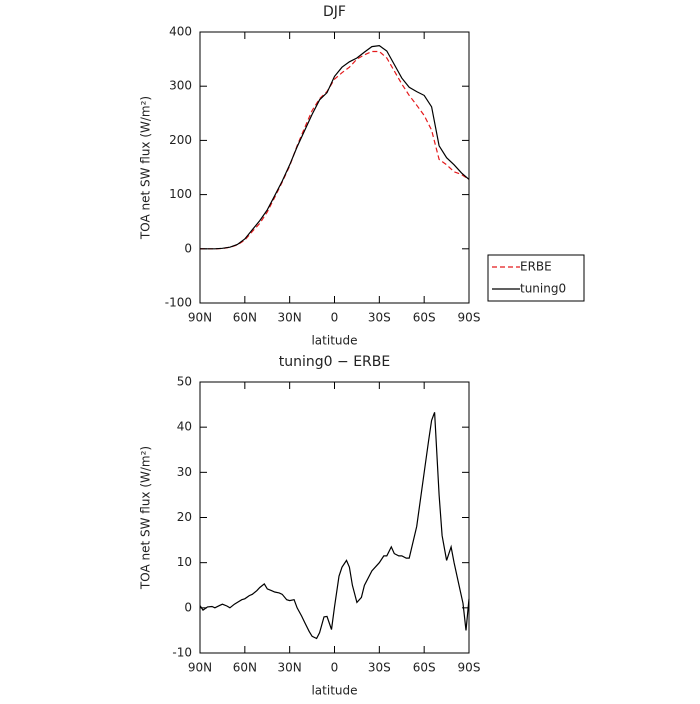  What do you see at coordinates (180, 194) in the screenshot?
I see `y-tick-label: 100` at bounding box center [180, 194].